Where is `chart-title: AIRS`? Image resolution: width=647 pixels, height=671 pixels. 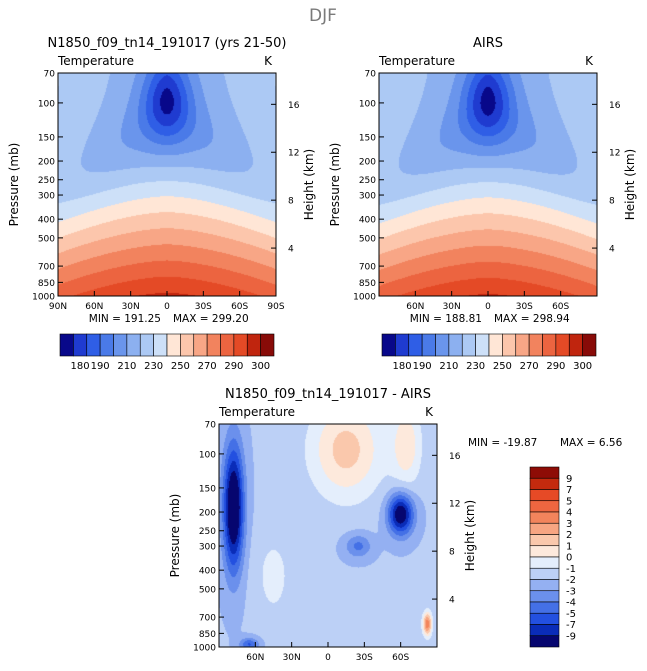
chart-title: AIRS is located at coordinates (488, 43).